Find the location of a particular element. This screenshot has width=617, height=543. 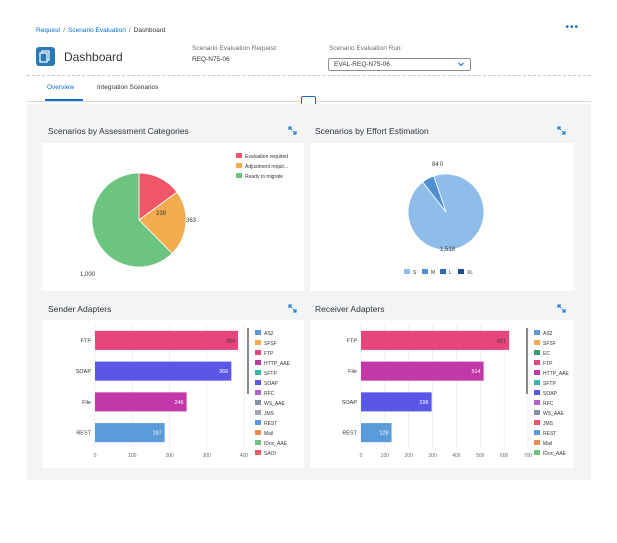

run-select-value: EVAL-REQ-N75-06 is located at coordinates (362, 64).